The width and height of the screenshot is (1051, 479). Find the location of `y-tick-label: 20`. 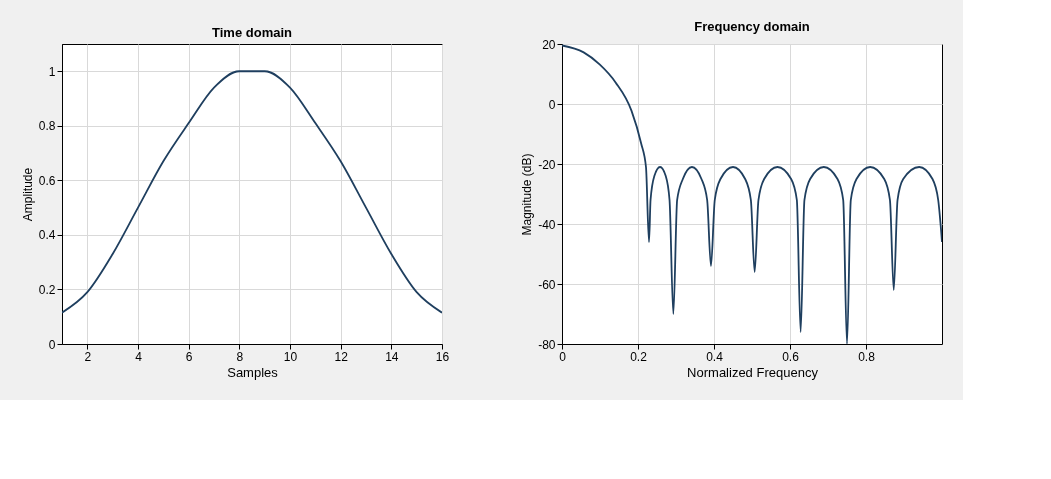

y-tick-label: 20 is located at coordinates (549, 44).